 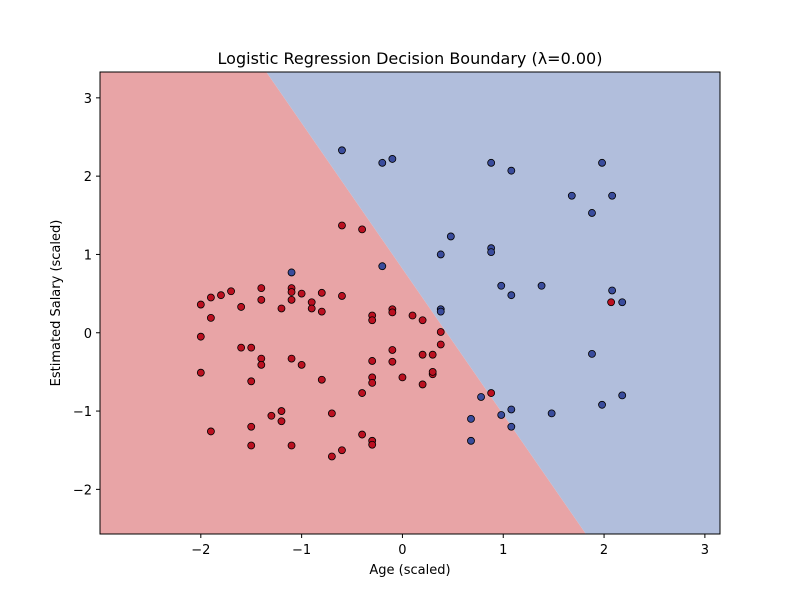 What do you see at coordinates (88, 177) in the screenshot?
I see `y-tick-label: 2` at bounding box center [88, 177].